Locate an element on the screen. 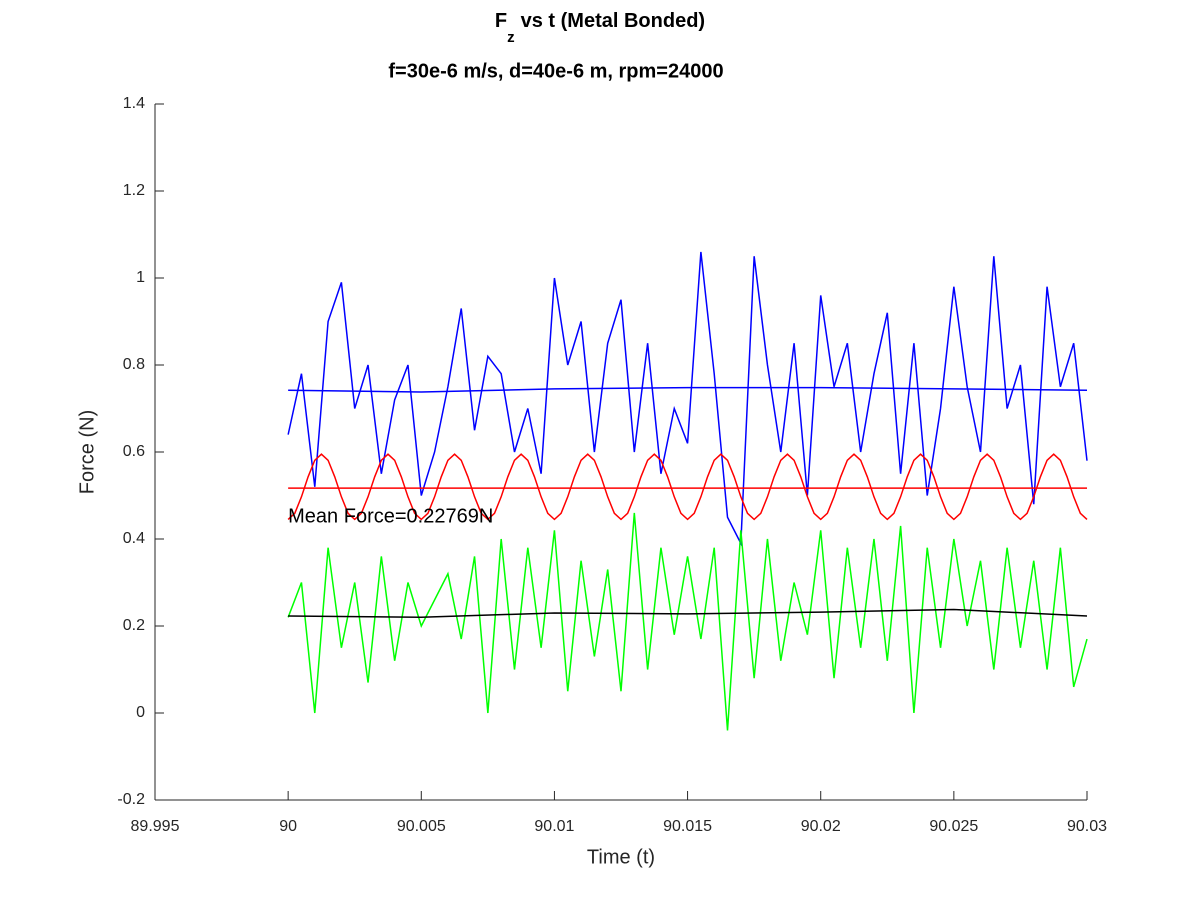  x-tick-label: 89.995 is located at coordinates (155, 826).